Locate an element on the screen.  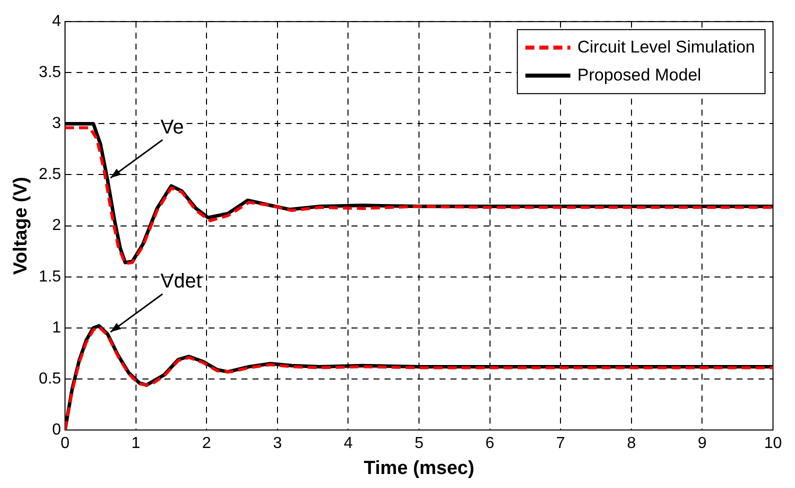
y-tick-label: 4 is located at coordinates (57, 21).